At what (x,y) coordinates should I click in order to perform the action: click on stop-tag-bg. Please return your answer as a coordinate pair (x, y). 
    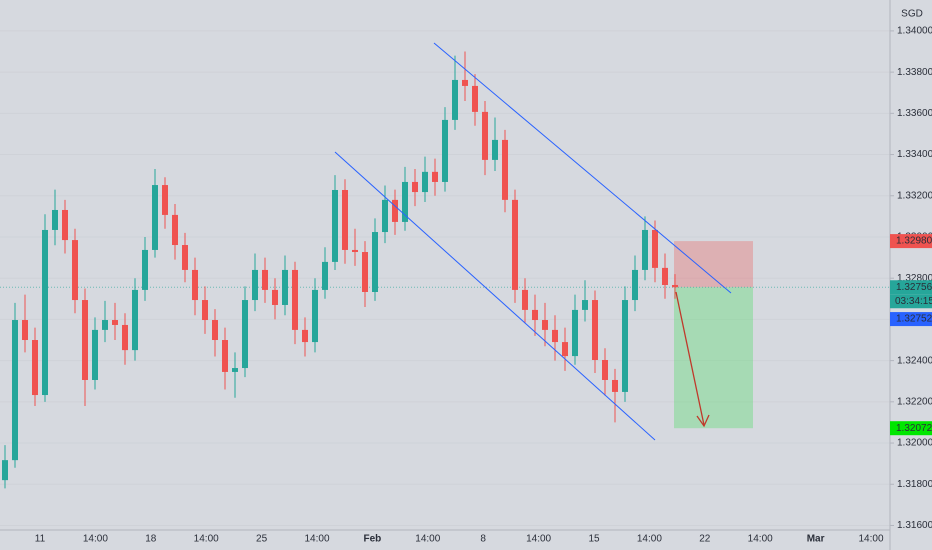
    Looking at the image, I should click on (911, 241).